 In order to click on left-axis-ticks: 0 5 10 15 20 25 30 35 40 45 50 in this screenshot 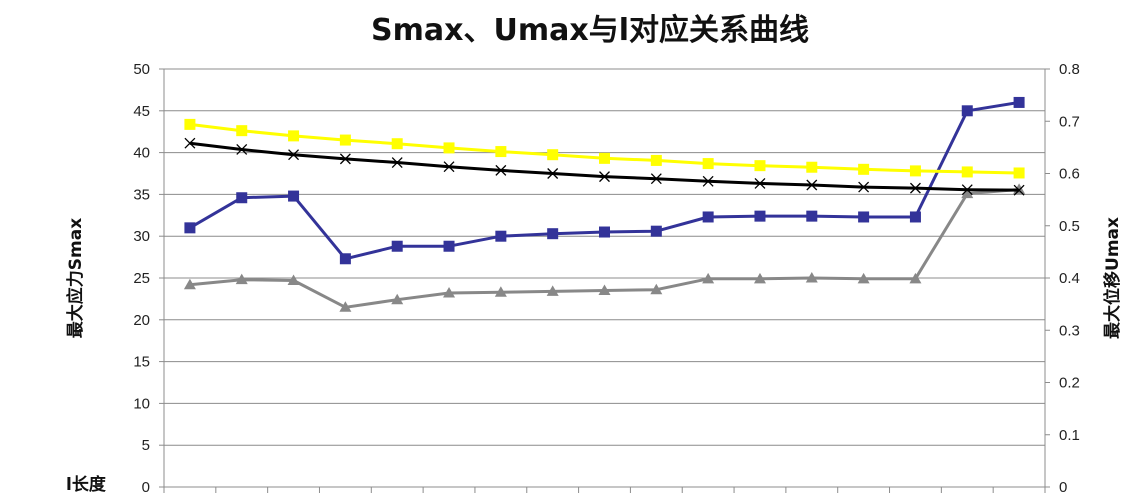, I will do `click(141, 277)`.